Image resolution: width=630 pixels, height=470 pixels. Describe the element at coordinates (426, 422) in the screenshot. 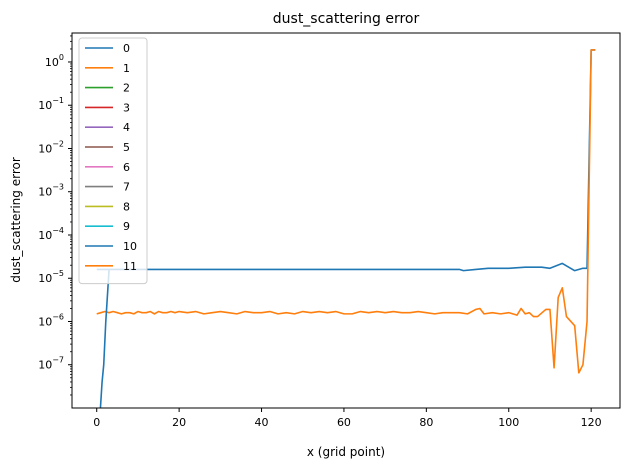

I see `x-tick-label: 80` at that location.